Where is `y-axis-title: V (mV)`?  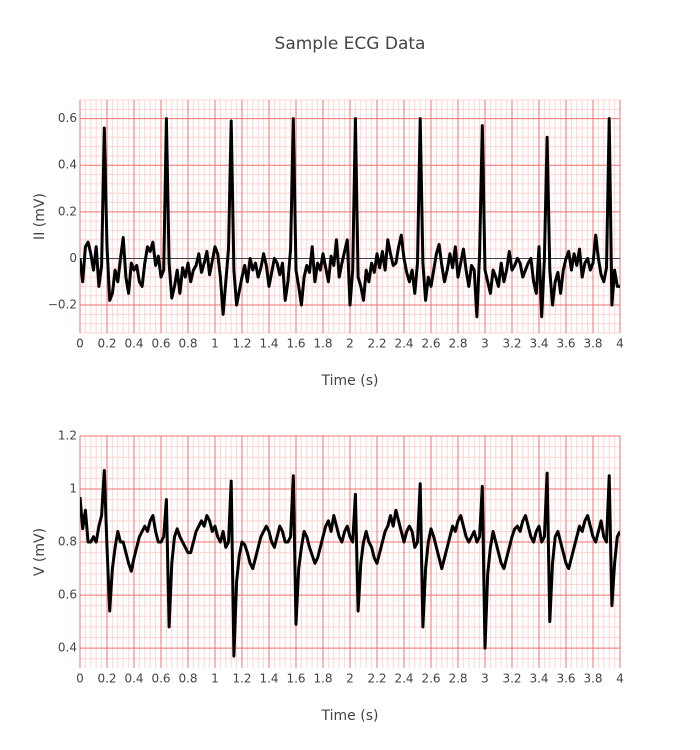 y-axis-title: V (mV) is located at coordinates (40, 552).